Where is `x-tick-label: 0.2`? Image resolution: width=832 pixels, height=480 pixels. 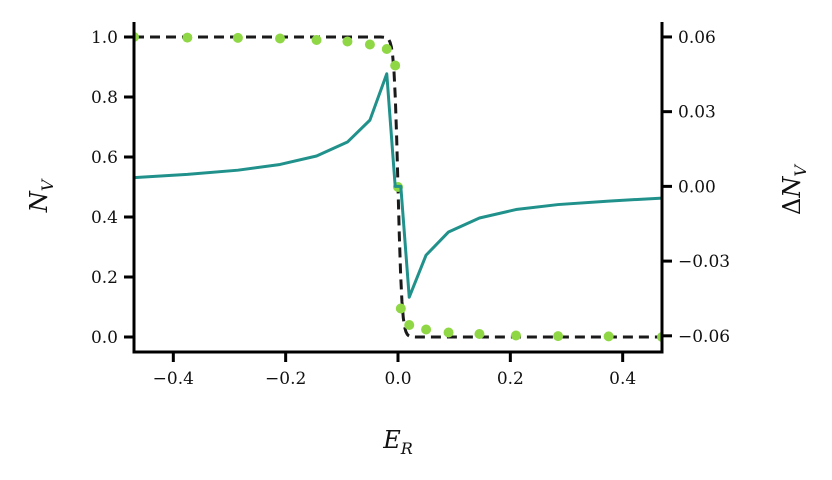 x-tick-label: 0.2 is located at coordinates (510, 379).